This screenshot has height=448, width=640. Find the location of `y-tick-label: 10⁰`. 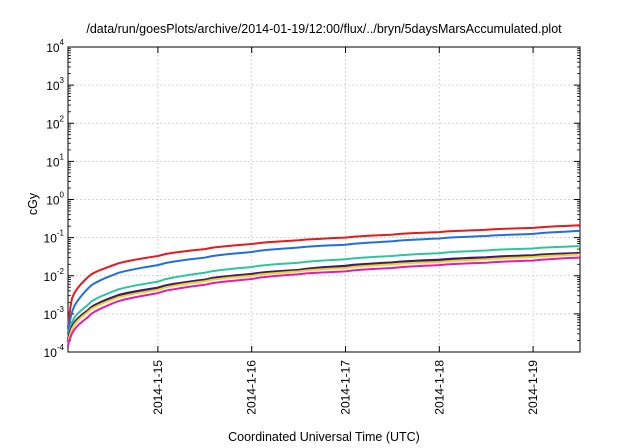

y-tick-label: 10⁰ is located at coordinates (55, 199).